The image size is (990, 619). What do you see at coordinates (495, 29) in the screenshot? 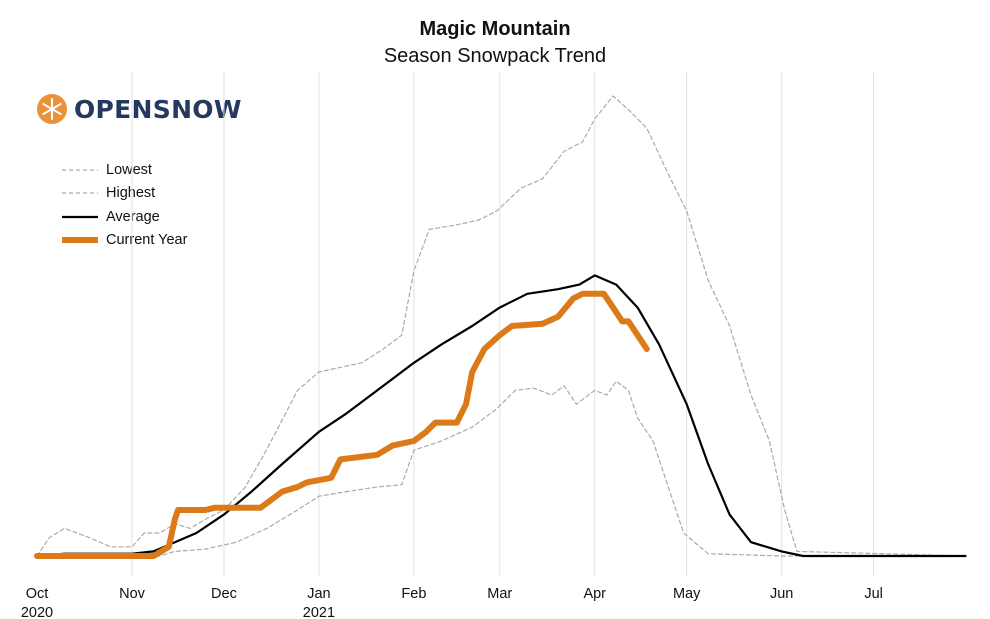
I see `chart-title: Magic Mountain` at bounding box center [495, 29].